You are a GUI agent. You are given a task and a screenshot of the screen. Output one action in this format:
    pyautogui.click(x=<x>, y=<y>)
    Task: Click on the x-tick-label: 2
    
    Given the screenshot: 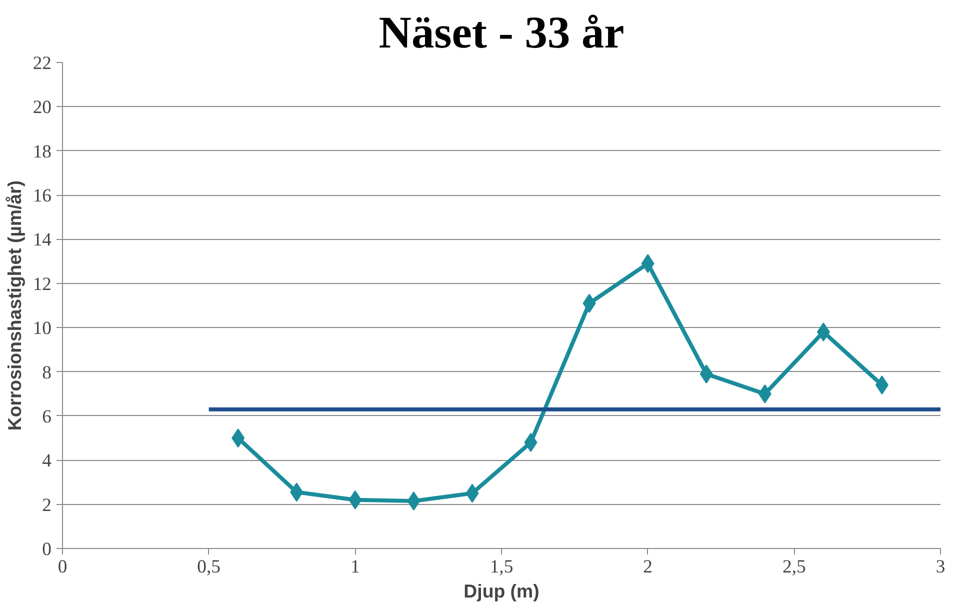 What is the action you would take?
    pyautogui.click(x=647, y=567)
    